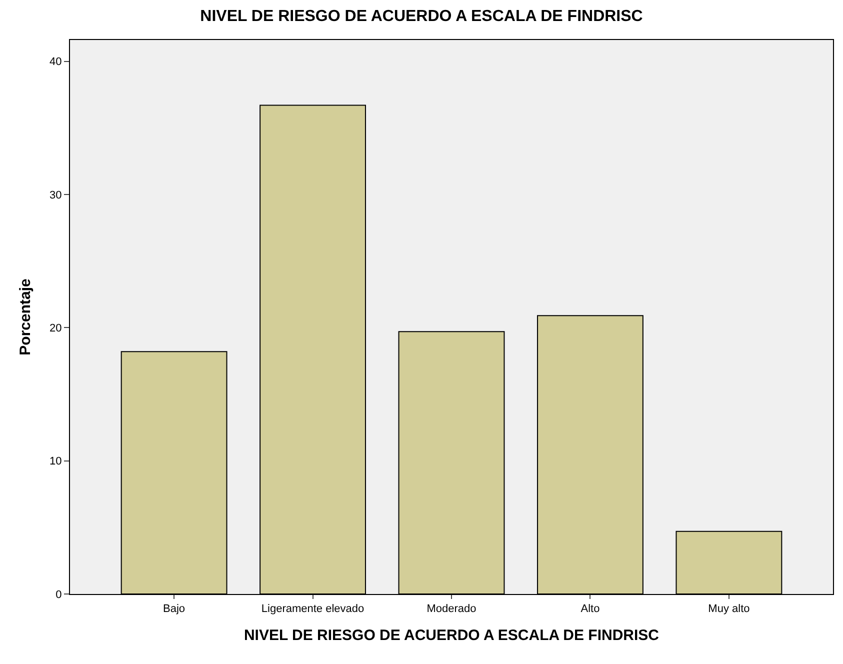 Image resolution: width=843 pixels, height=664 pixels. Describe the element at coordinates (56, 195) in the screenshot. I see `y-tick-label: 30` at that location.